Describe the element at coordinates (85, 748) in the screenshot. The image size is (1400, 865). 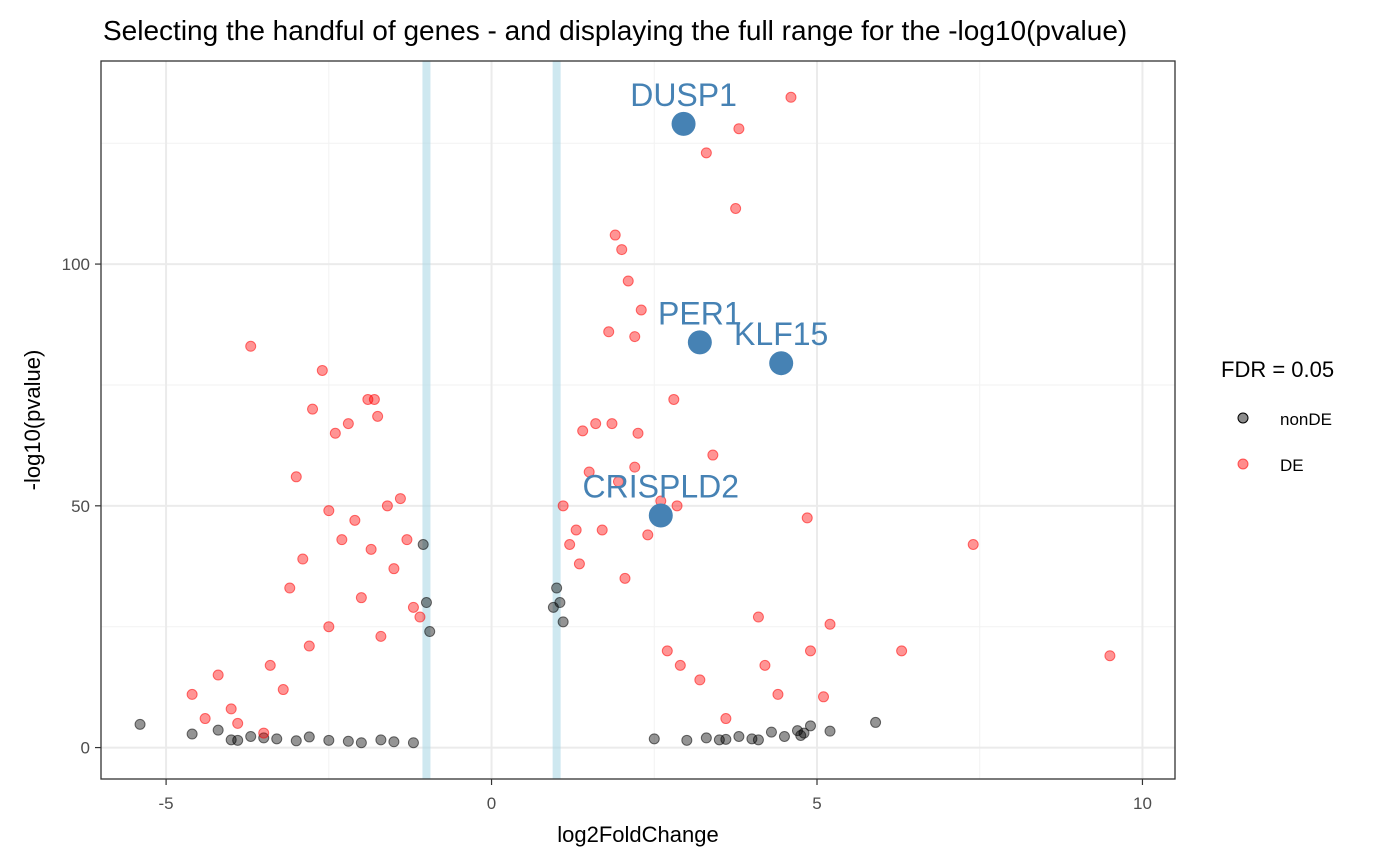
I see `y-tick-label: 0` at that location.